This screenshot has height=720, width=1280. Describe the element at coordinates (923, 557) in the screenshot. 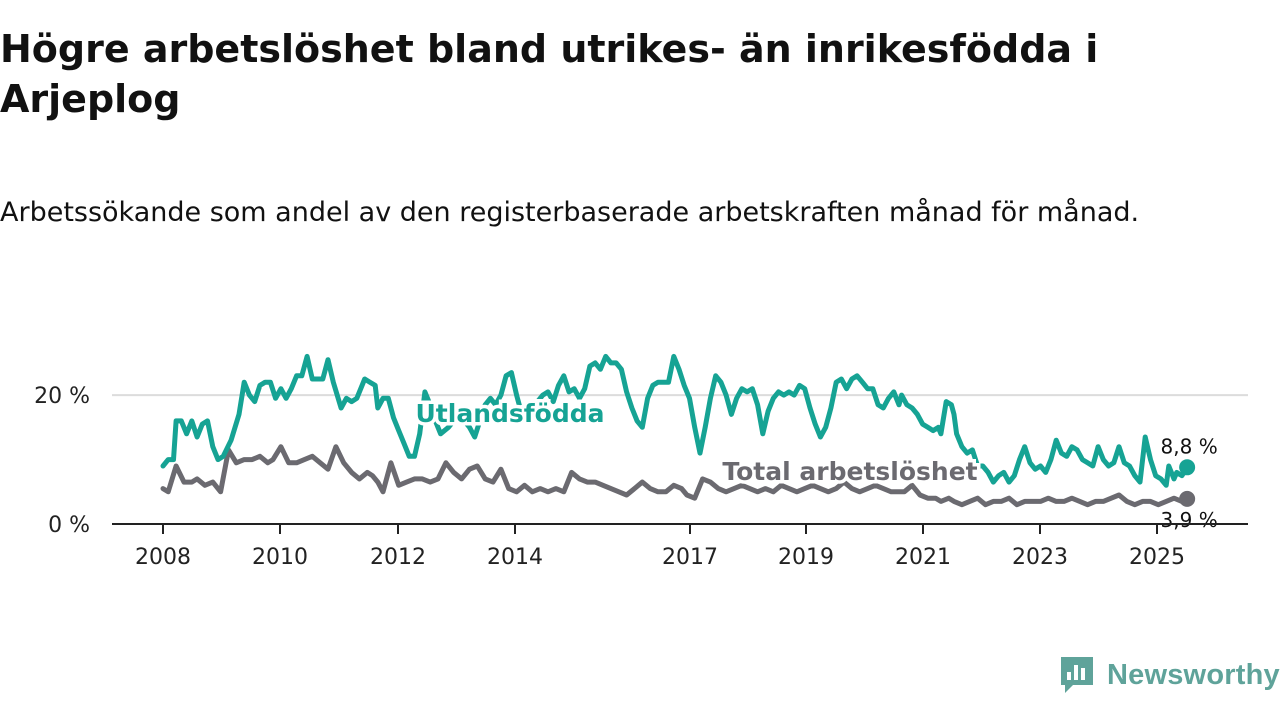

I see `x-tick-label: 2021` at that location.